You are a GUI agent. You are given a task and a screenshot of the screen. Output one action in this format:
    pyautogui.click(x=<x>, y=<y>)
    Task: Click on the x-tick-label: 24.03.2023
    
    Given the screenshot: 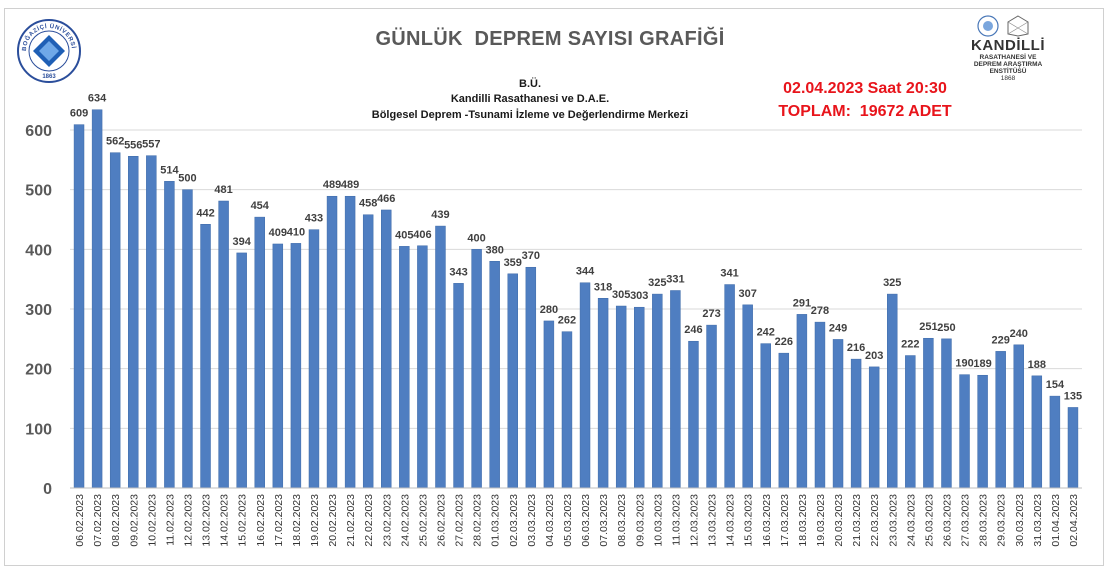 What is the action you would take?
    pyautogui.click(x=911, y=520)
    